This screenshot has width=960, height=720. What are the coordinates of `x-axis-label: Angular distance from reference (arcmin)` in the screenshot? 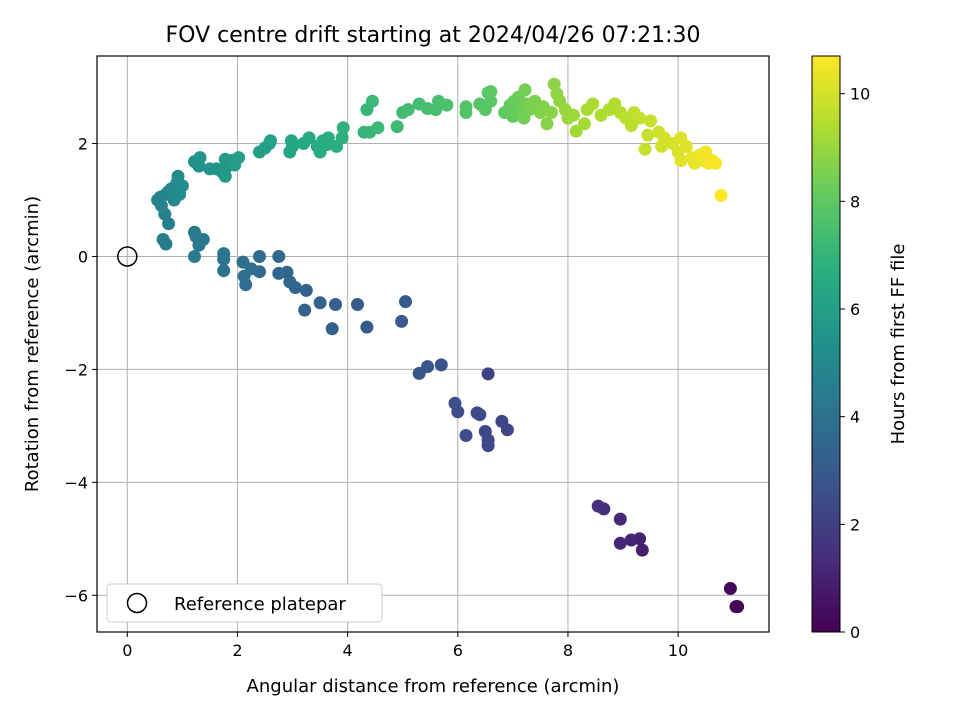 It's located at (433, 686).